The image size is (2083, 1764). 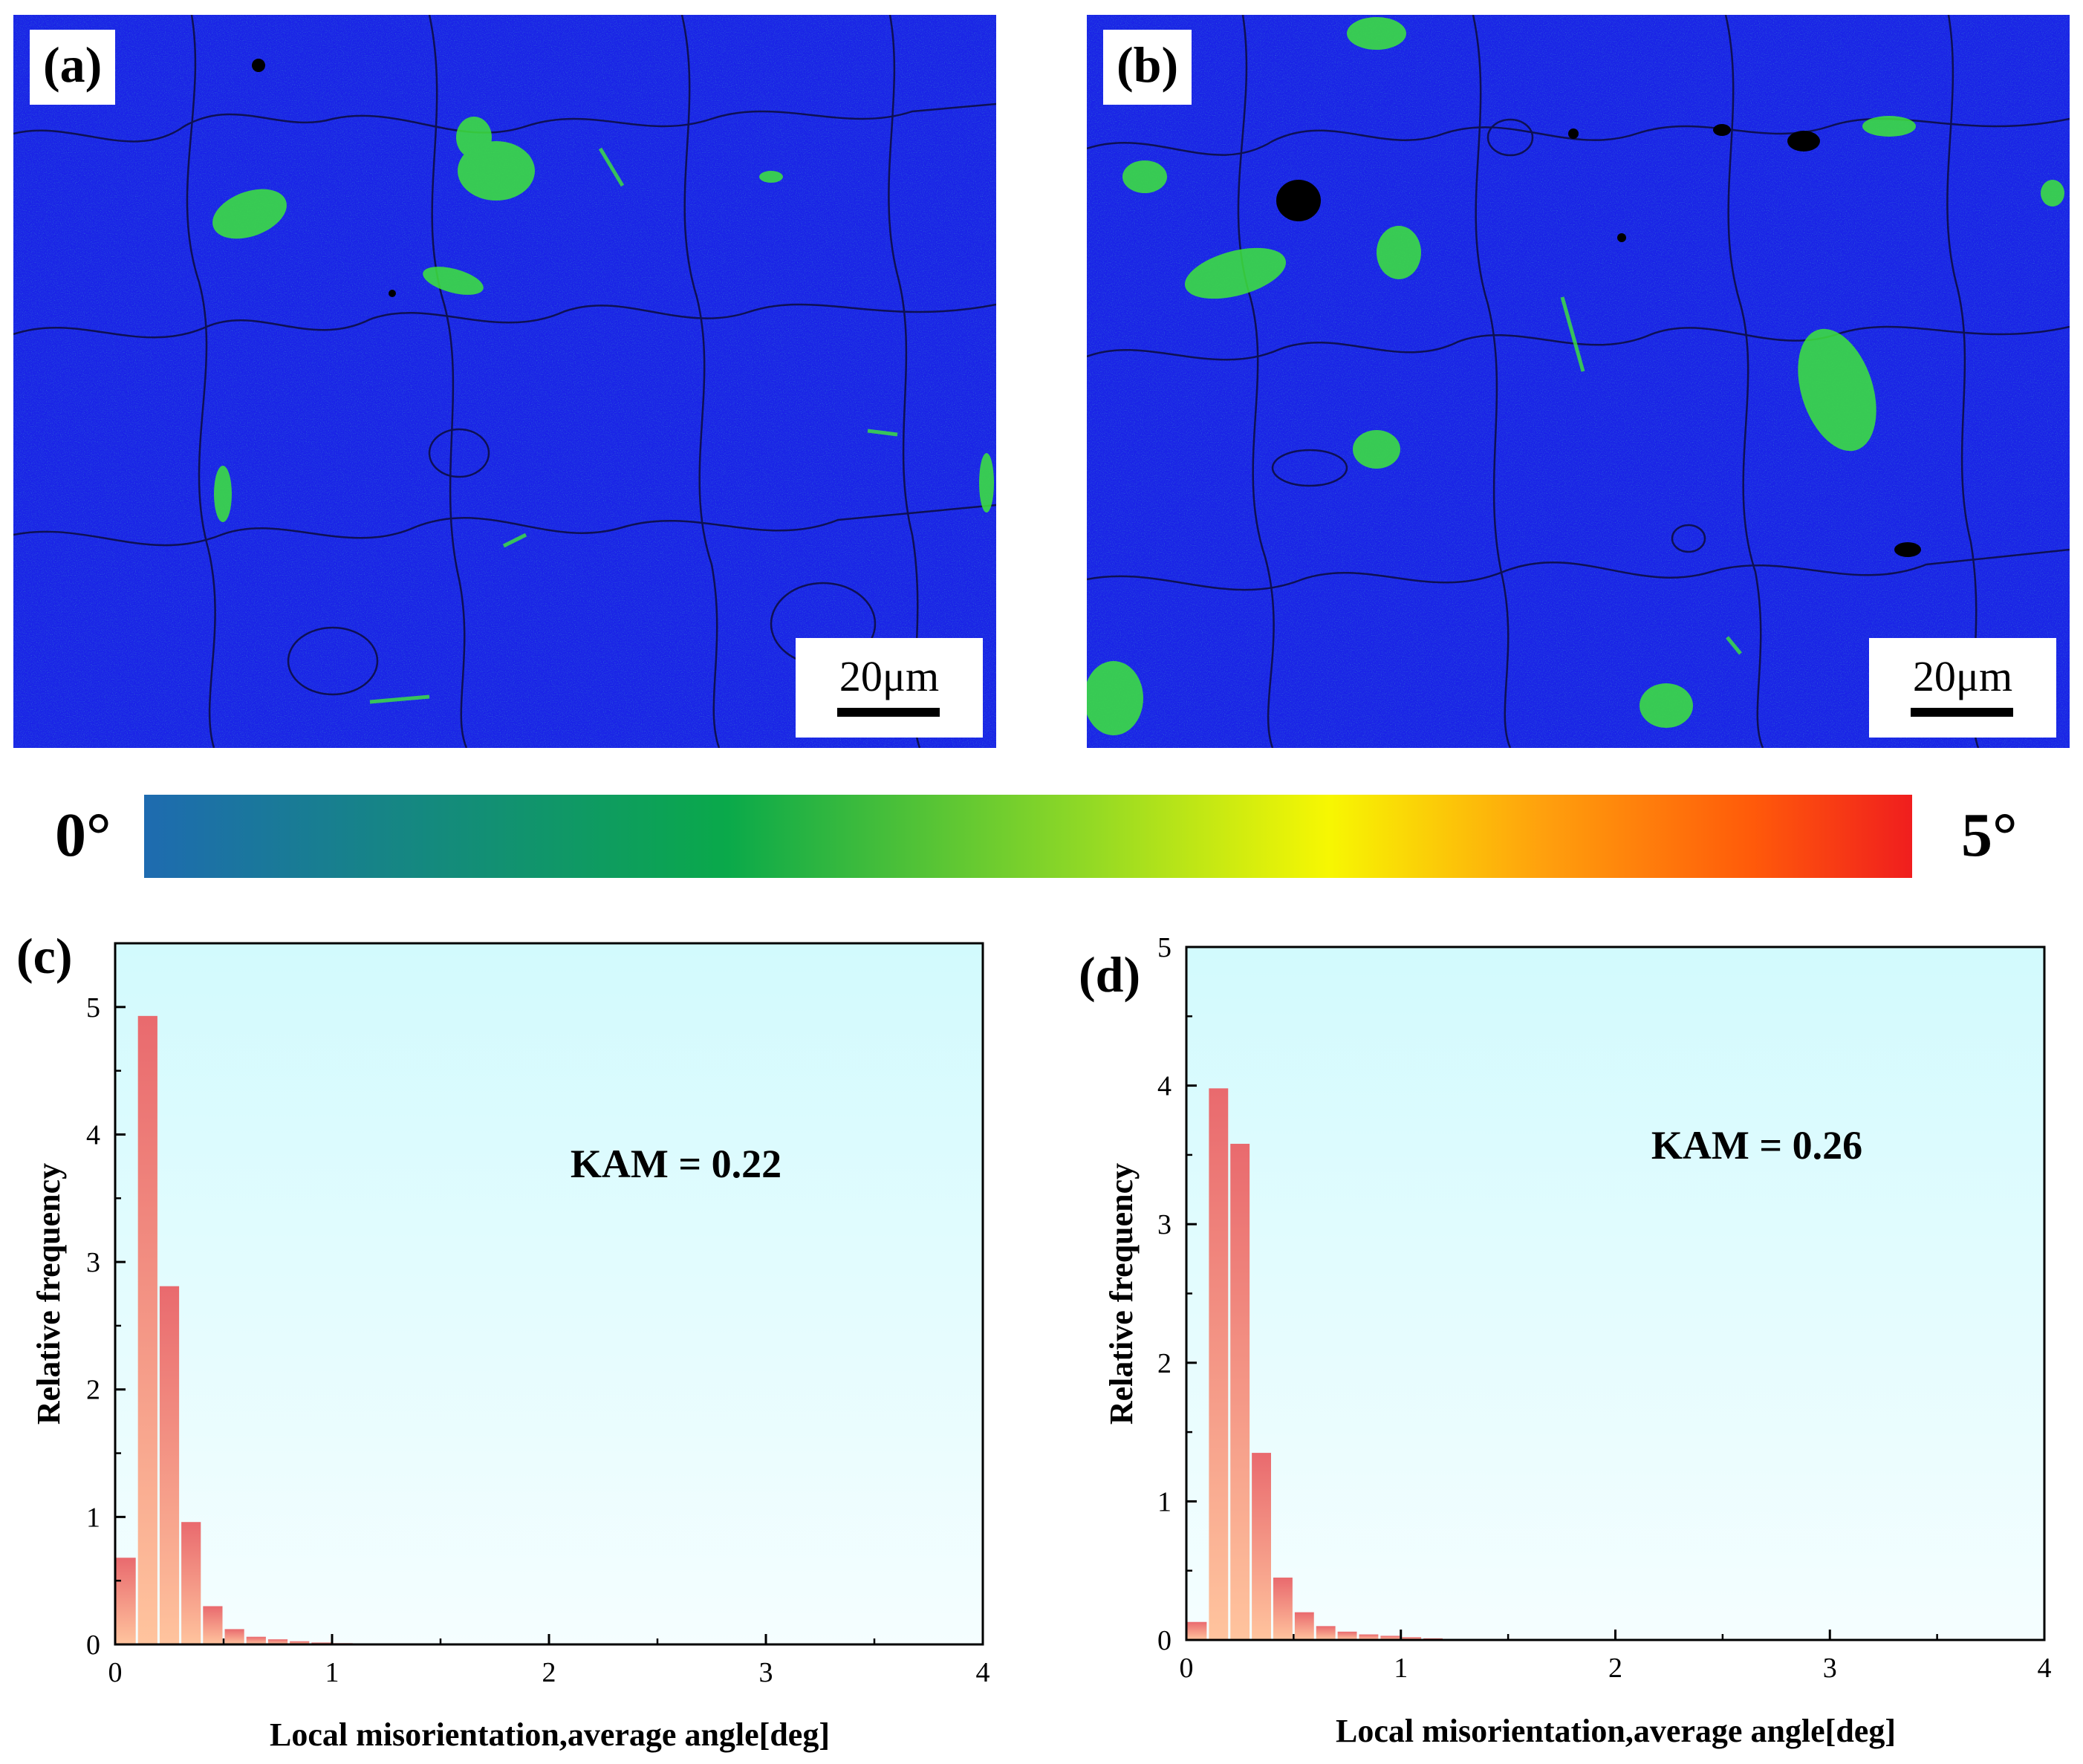 I want to click on x-axis-label-c: Local misorientation,average angle[deg], so click(x=550, y=1735).